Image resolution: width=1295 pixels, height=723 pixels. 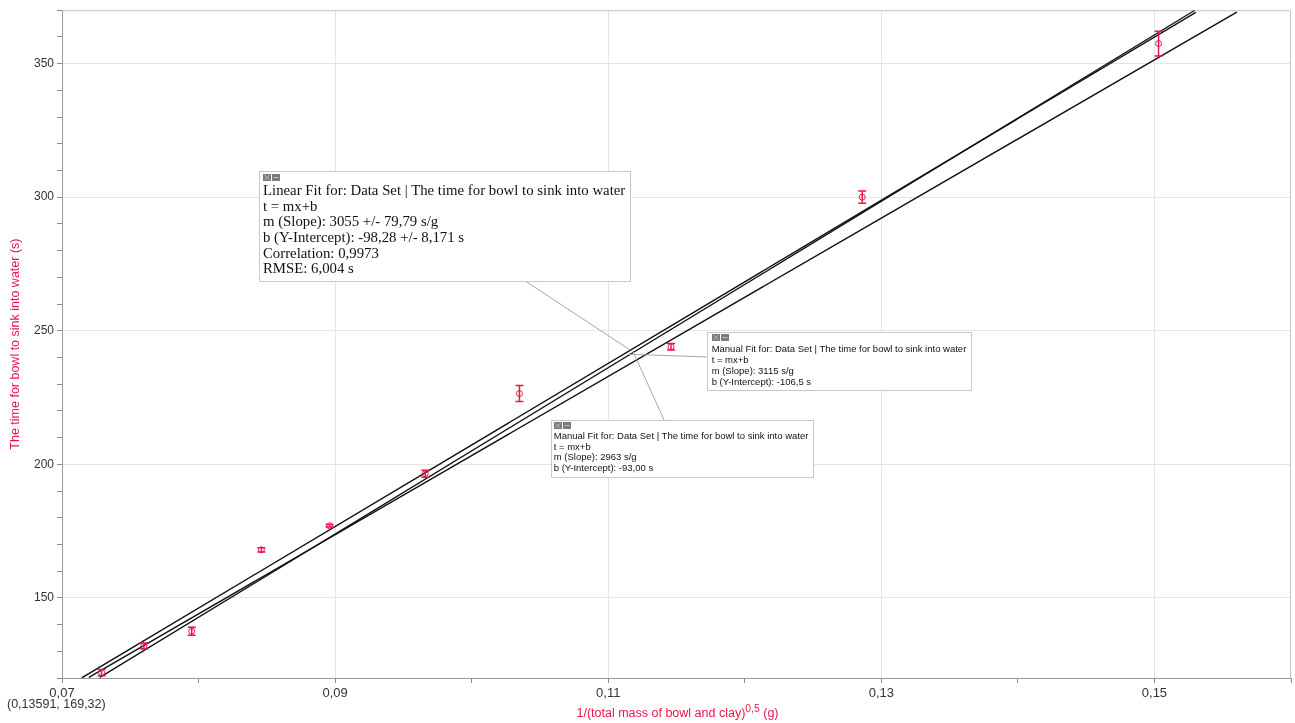 What do you see at coordinates (1154, 693) in the screenshot?
I see `x-tick-label: 0,15` at bounding box center [1154, 693].